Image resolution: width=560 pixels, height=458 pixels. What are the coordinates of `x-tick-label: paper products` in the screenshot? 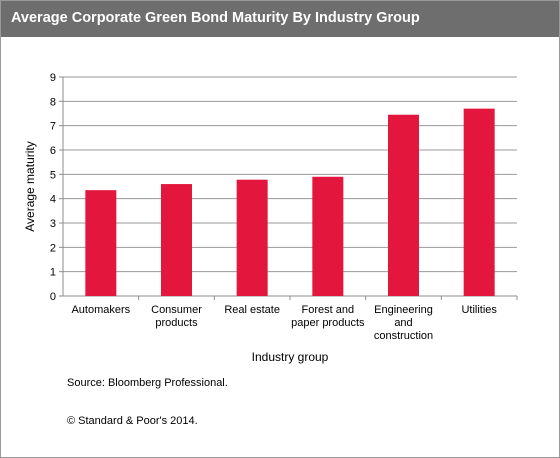 It's located at (328, 323).